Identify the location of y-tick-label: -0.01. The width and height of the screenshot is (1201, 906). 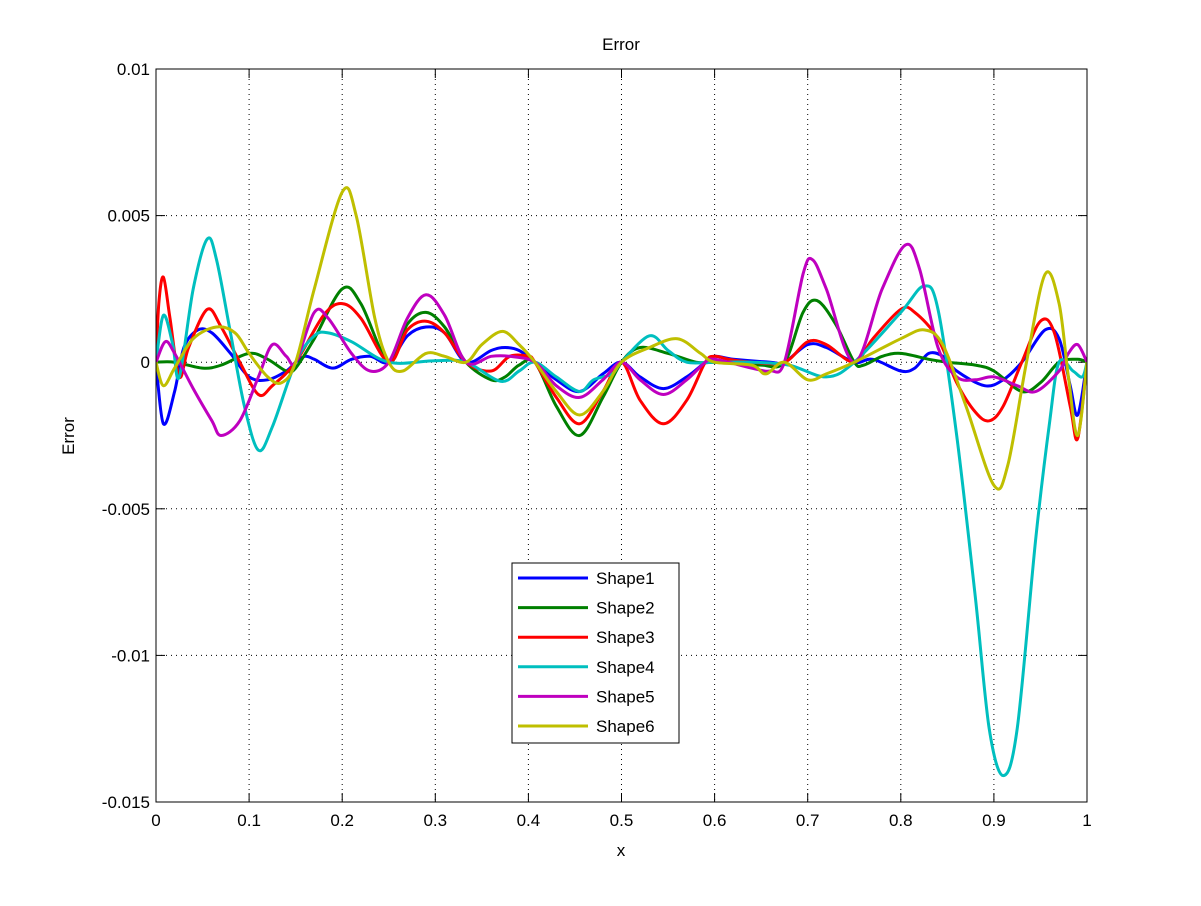
(130, 655).